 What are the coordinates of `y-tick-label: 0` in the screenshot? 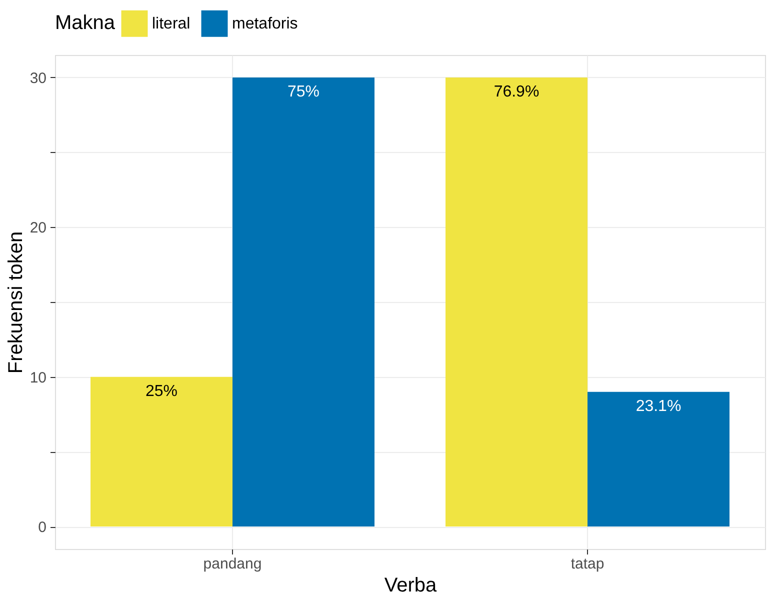 It's located at (42, 527).